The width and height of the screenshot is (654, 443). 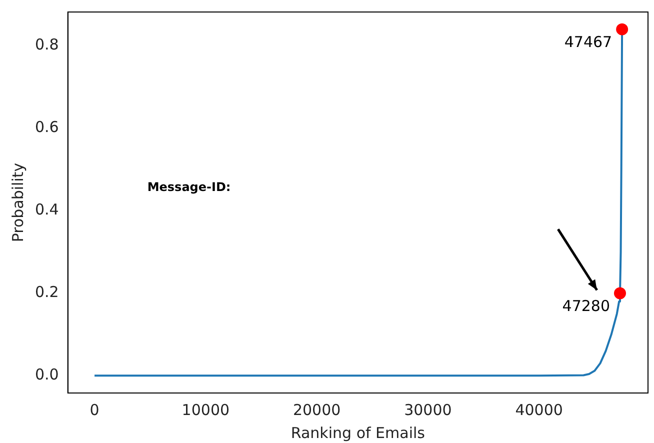 I want to click on x-tick-label: 10000, so click(x=206, y=409).